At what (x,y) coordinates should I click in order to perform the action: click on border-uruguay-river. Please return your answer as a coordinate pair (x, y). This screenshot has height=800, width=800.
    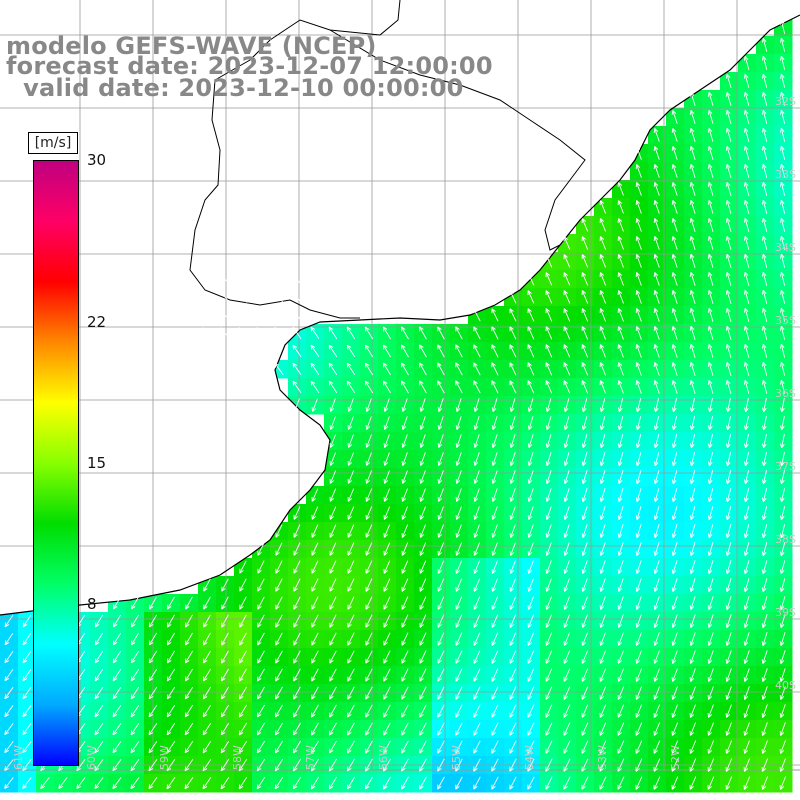
    Looking at the image, I should click on (274, 199).